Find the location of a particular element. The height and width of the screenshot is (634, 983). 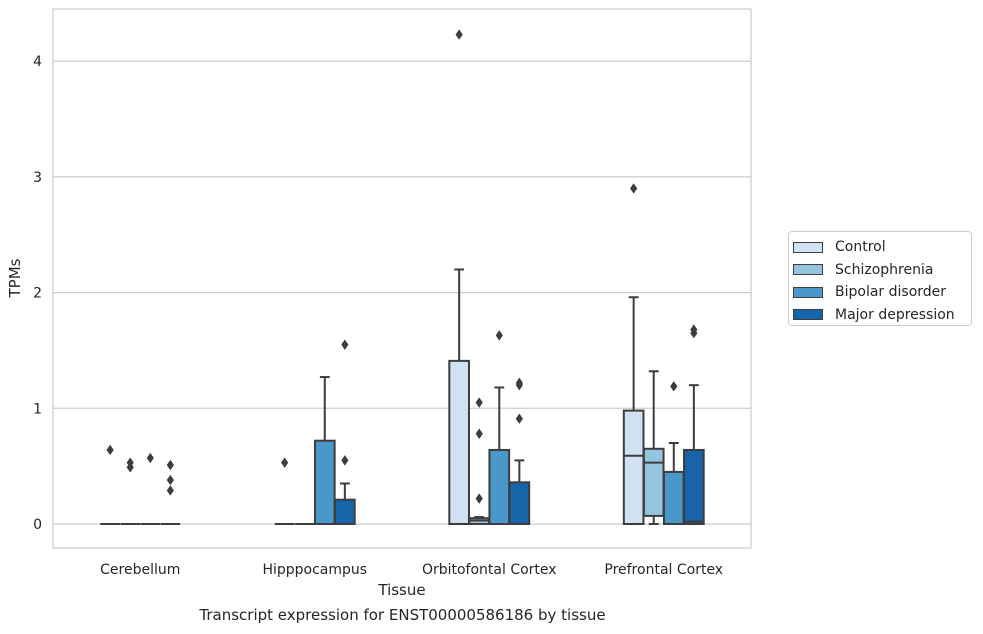

legend-label: Control is located at coordinates (860, 247).